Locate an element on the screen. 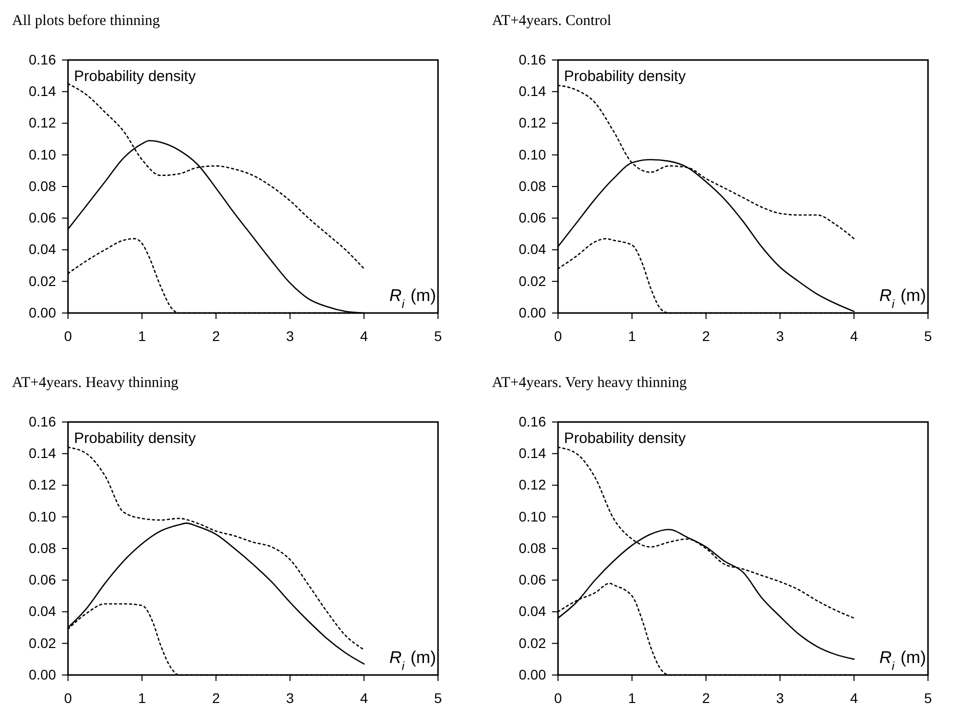  chart-title: AT+4years. Very heavy thinning is located at coordinates (590, 383).